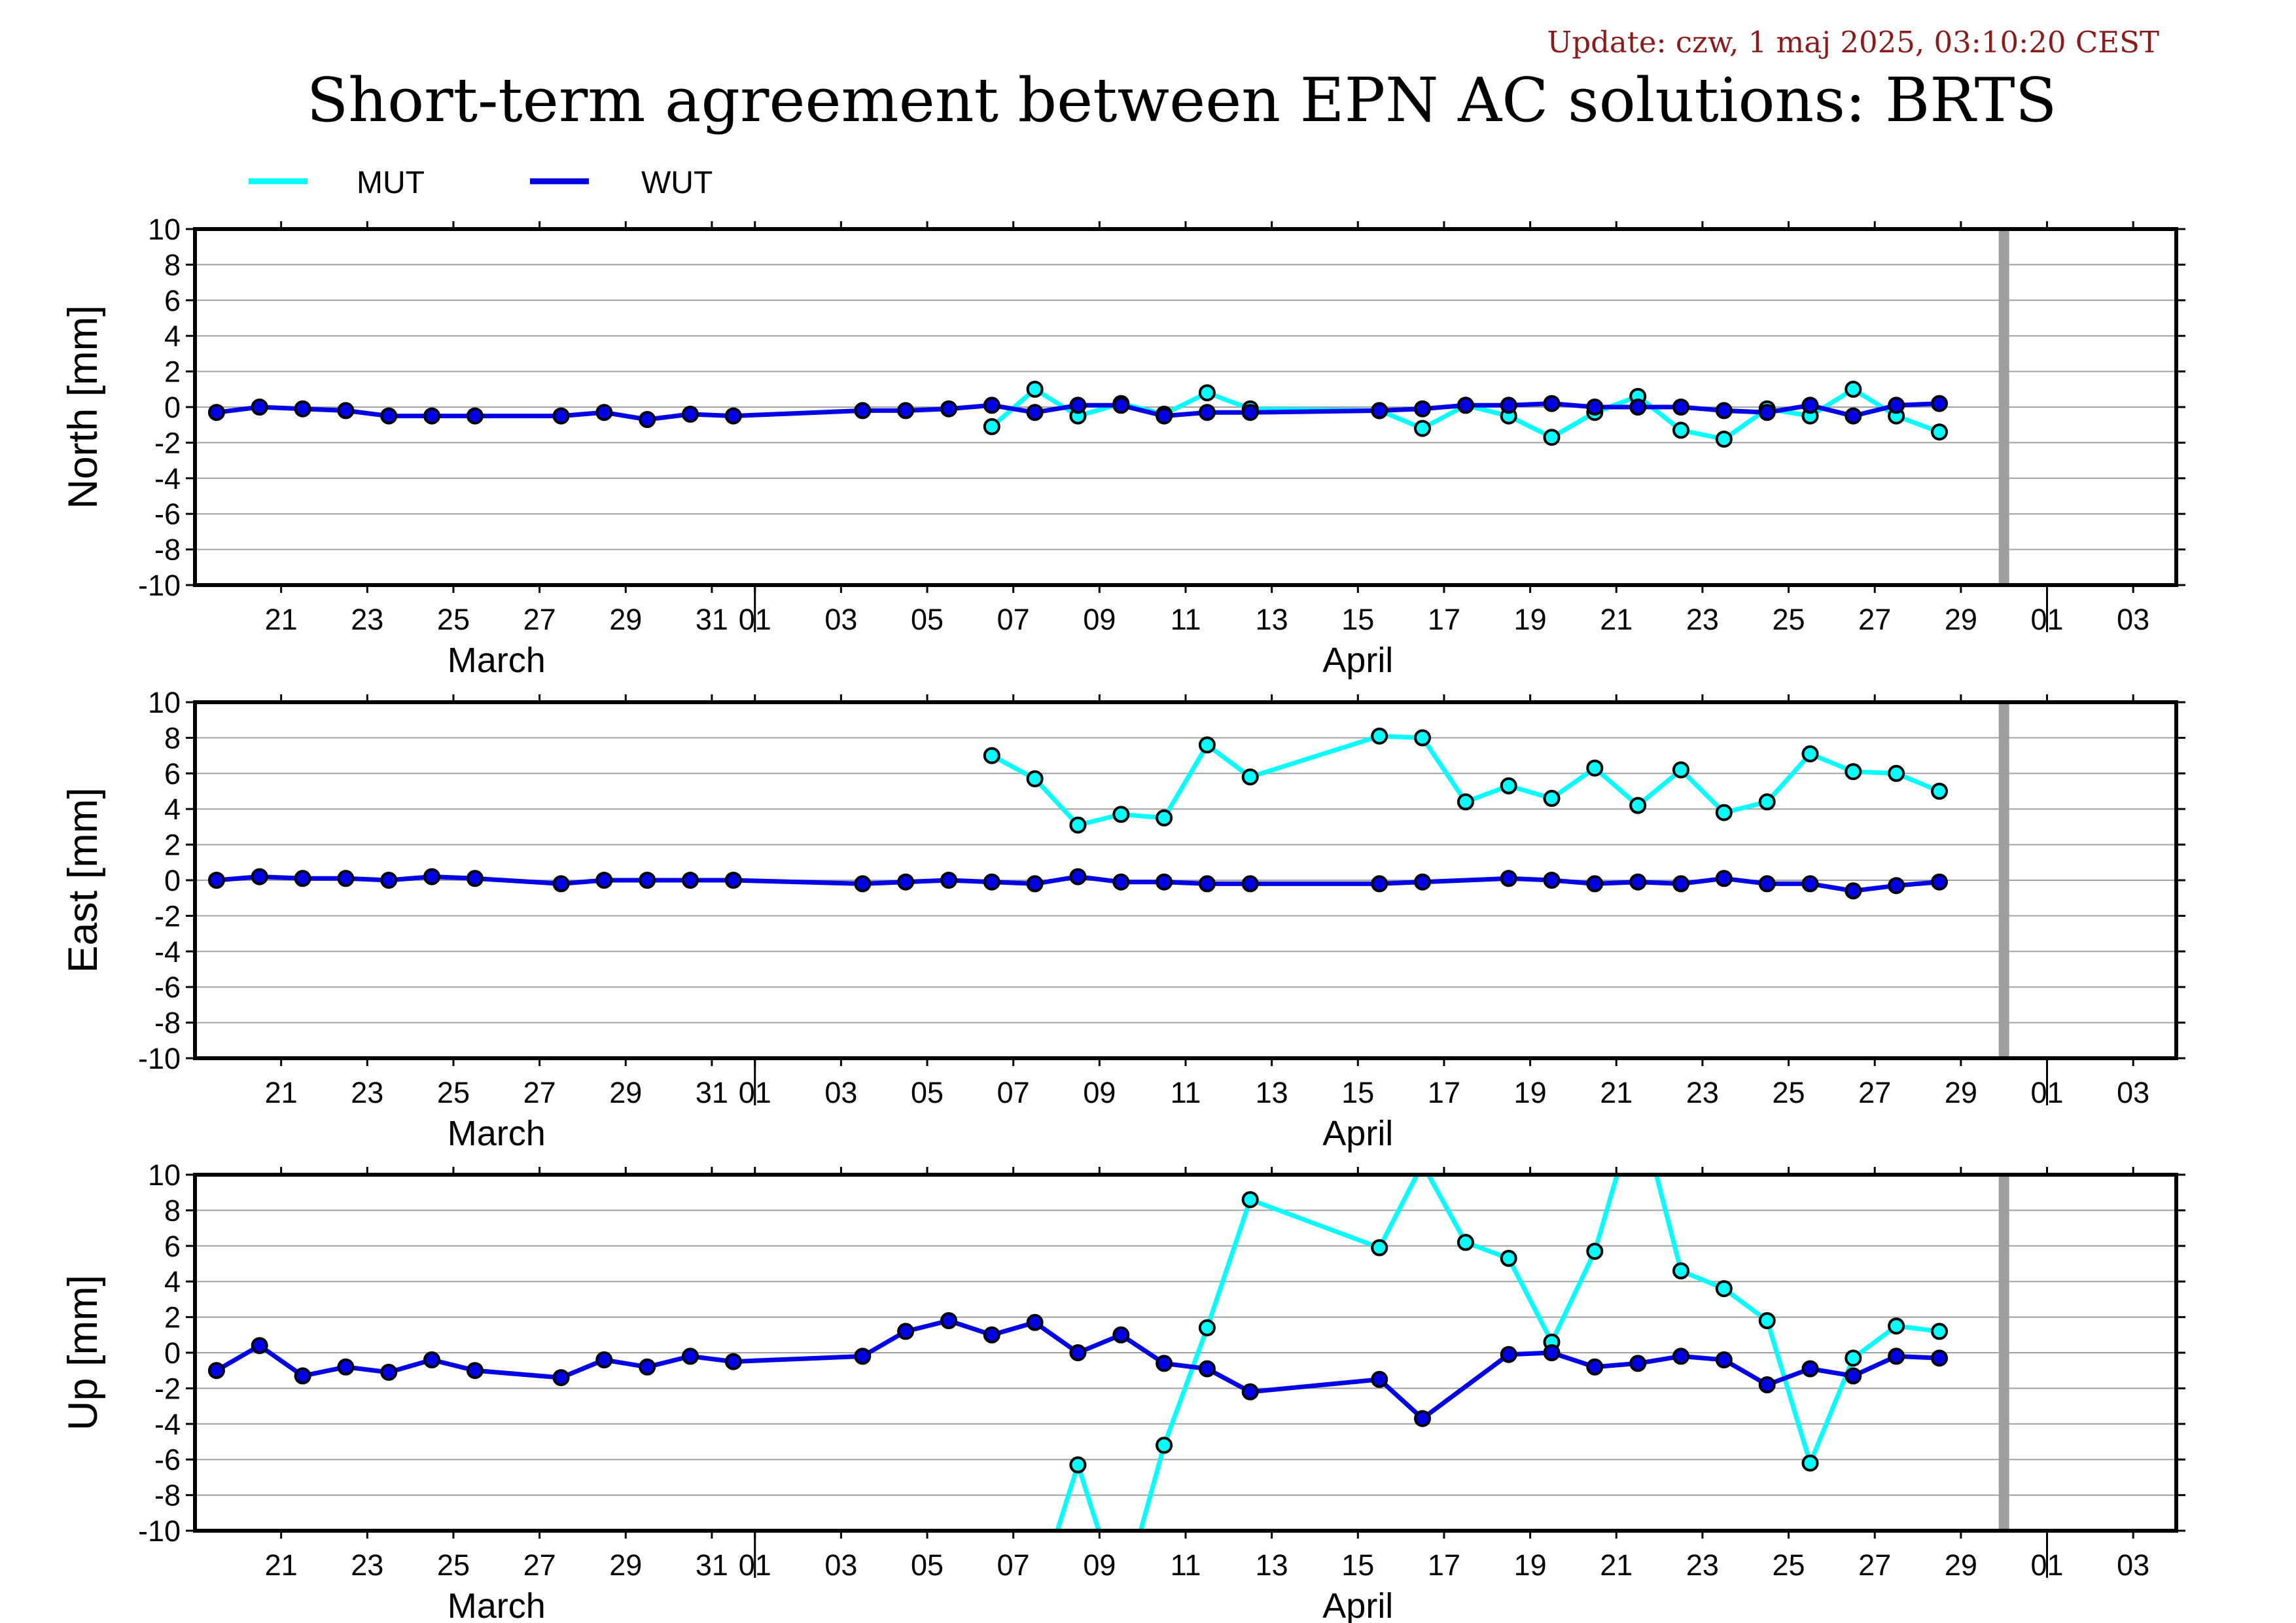 The height and width of the screenshot is (1623, 2296). What do you see at coordinates (173, 1317) in the screenshot?
I see `y-tick-label: 2` at bounding box center [173, 1317].